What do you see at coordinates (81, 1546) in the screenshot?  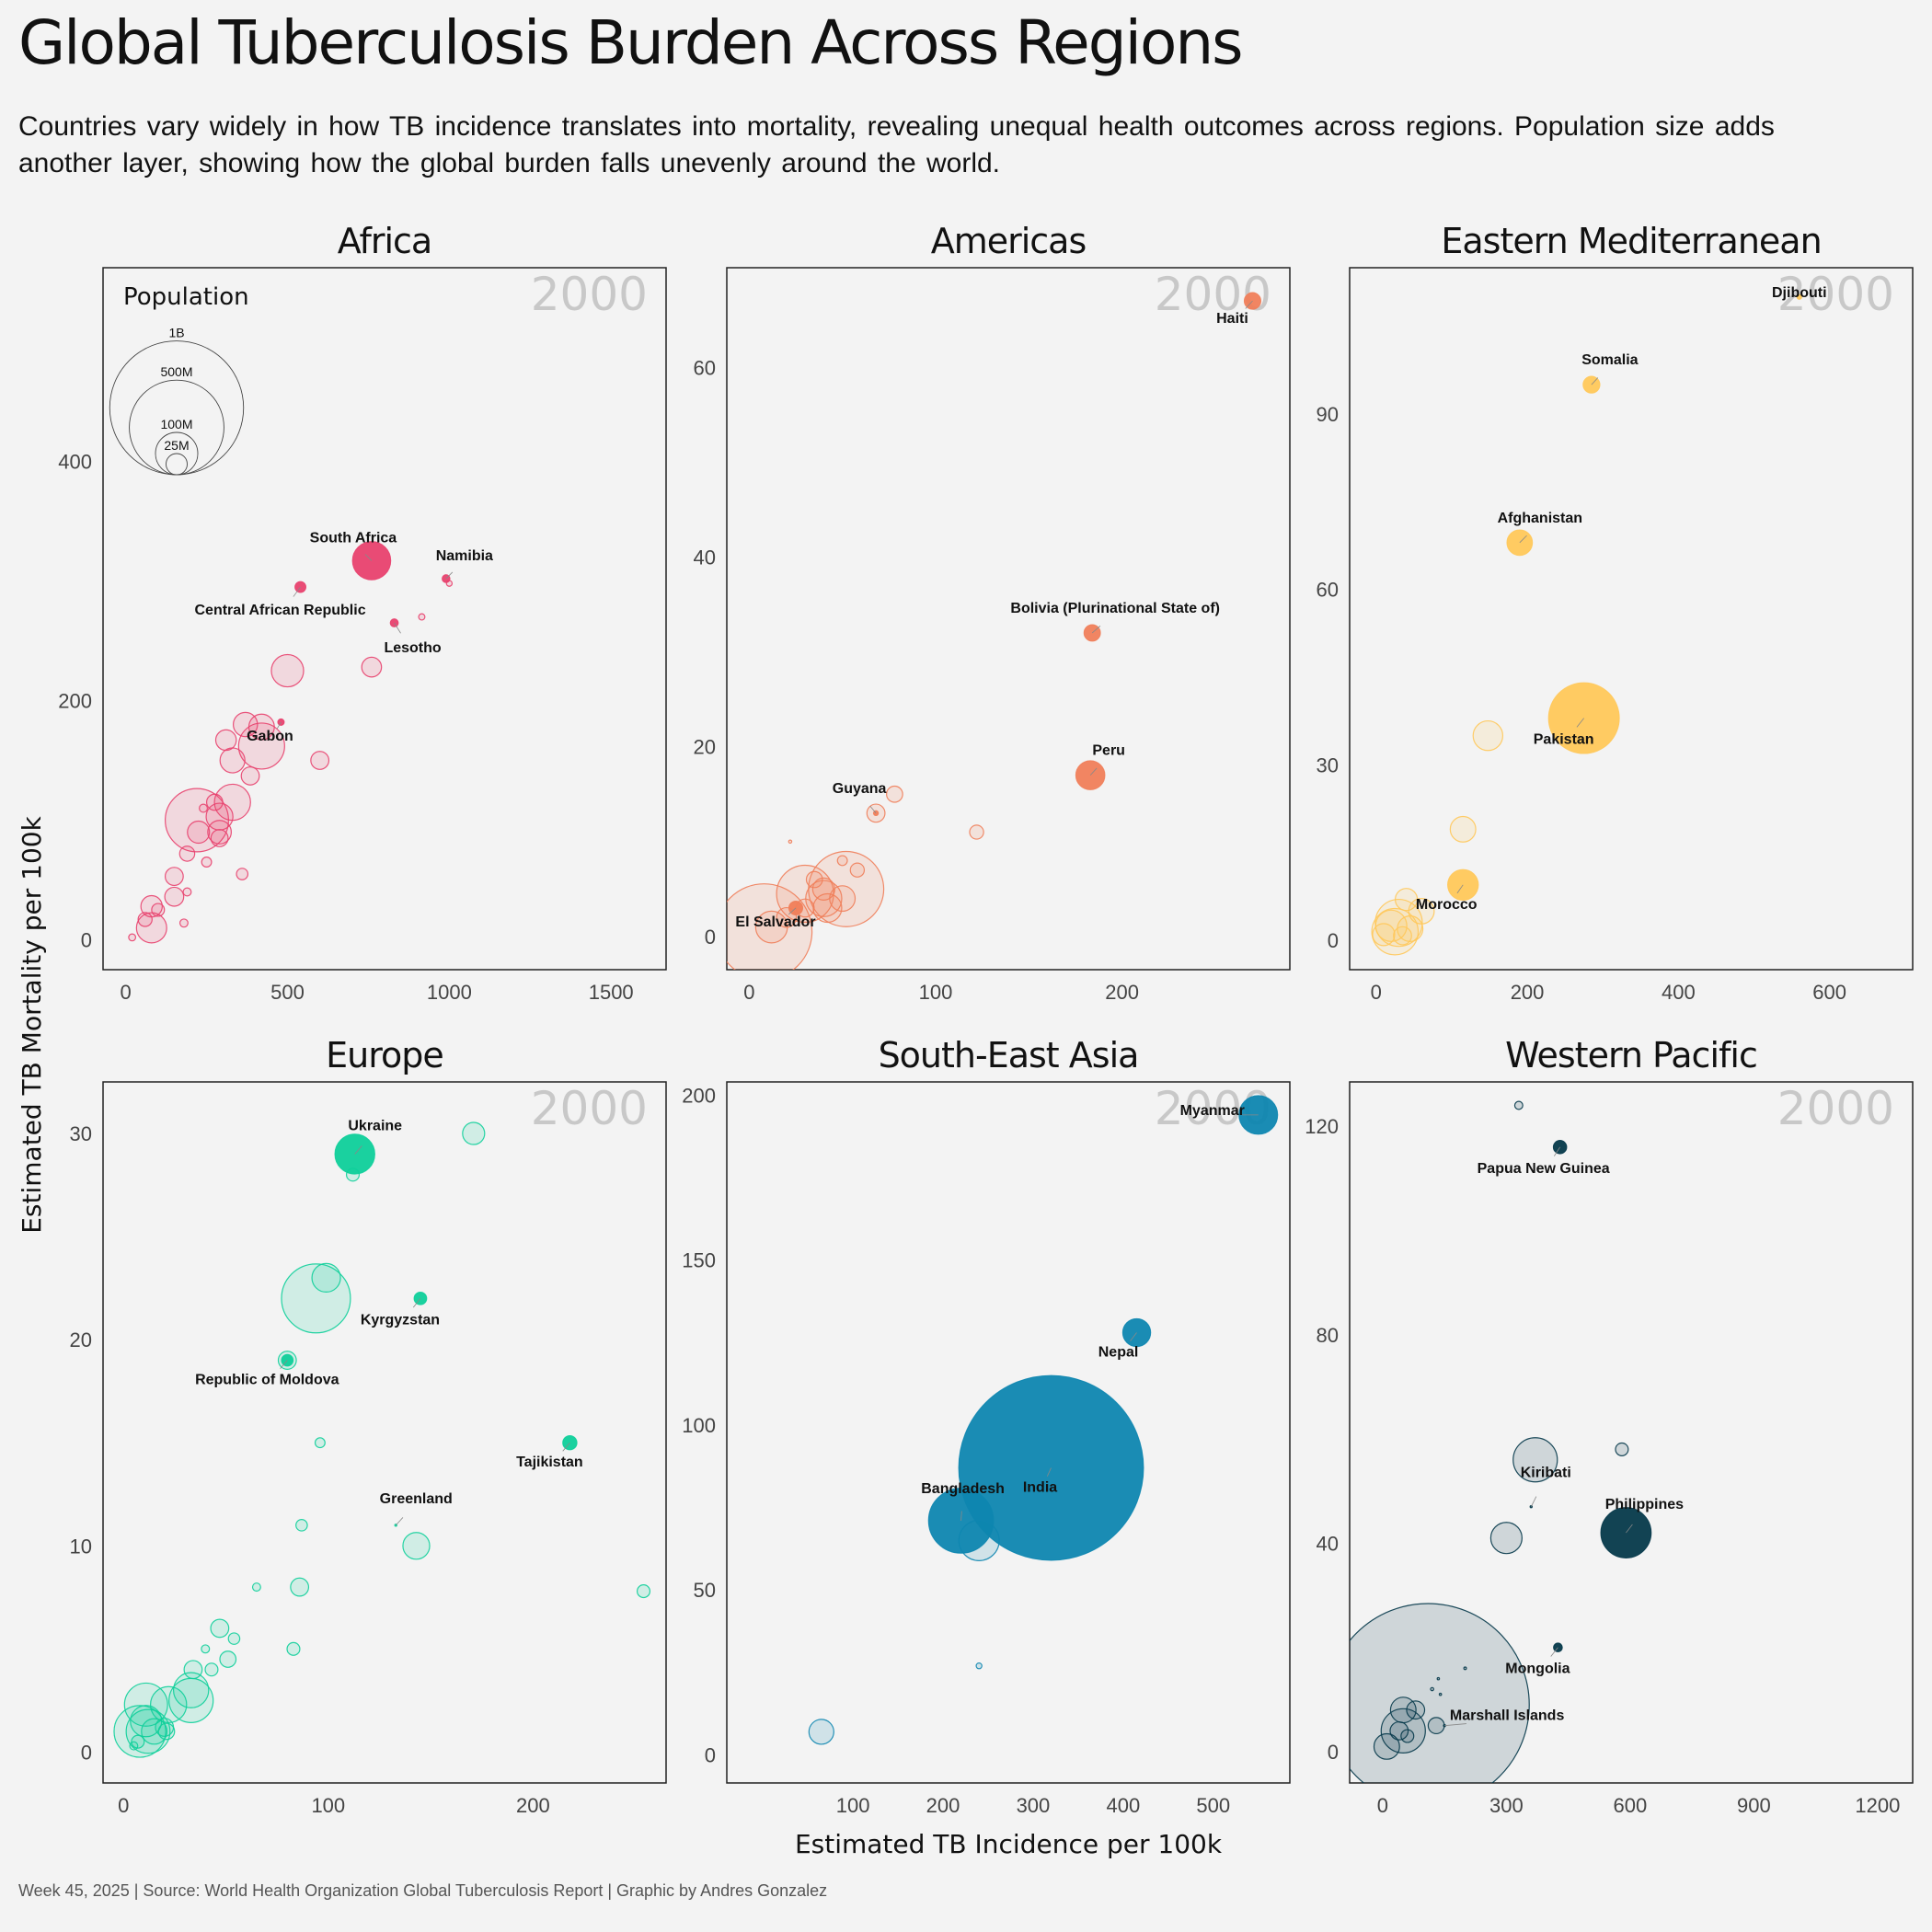 I see `y-tick-label: 10` at bounding box center [81, 1546].